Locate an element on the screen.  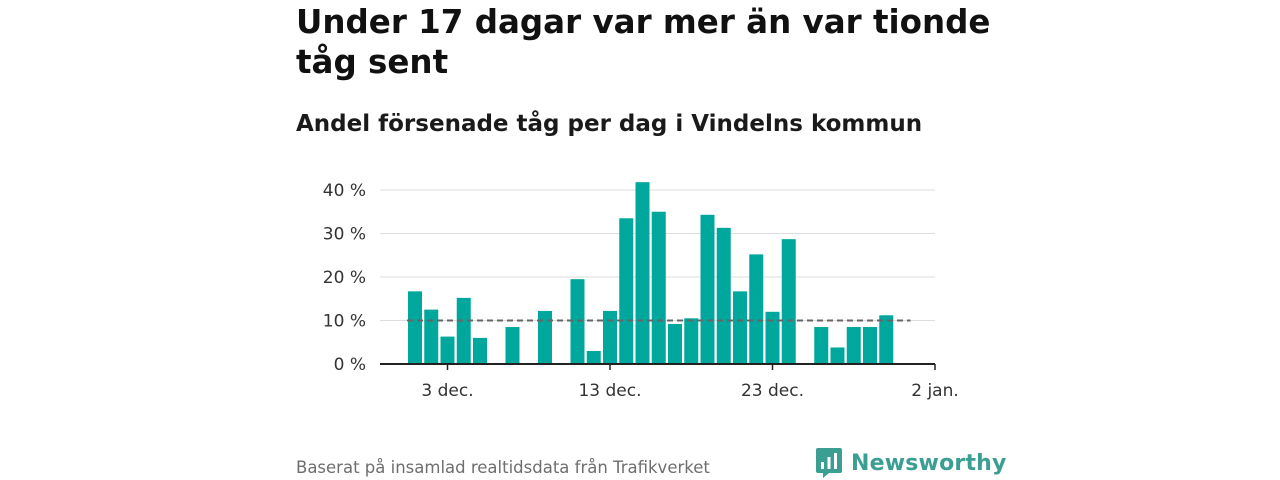
x-tick-label: 2 jan. is located at coordinates (935, 391).